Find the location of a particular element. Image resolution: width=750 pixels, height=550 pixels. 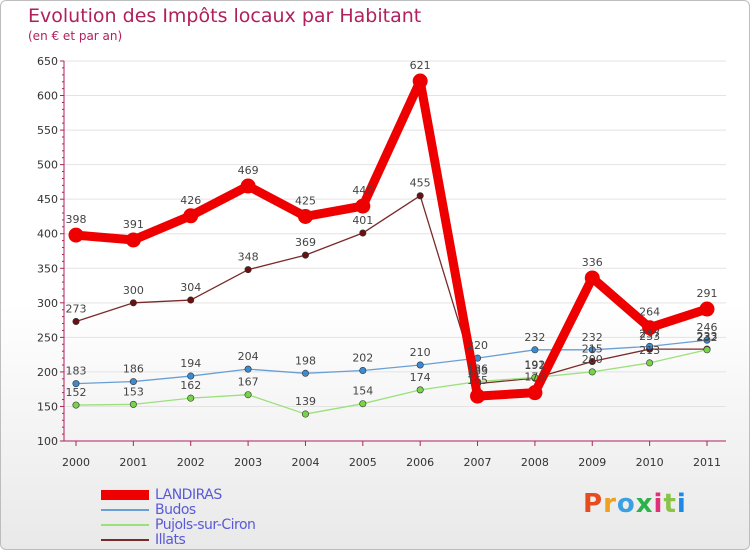

data-label-illats: 300 is located at coordinates (133, 290).